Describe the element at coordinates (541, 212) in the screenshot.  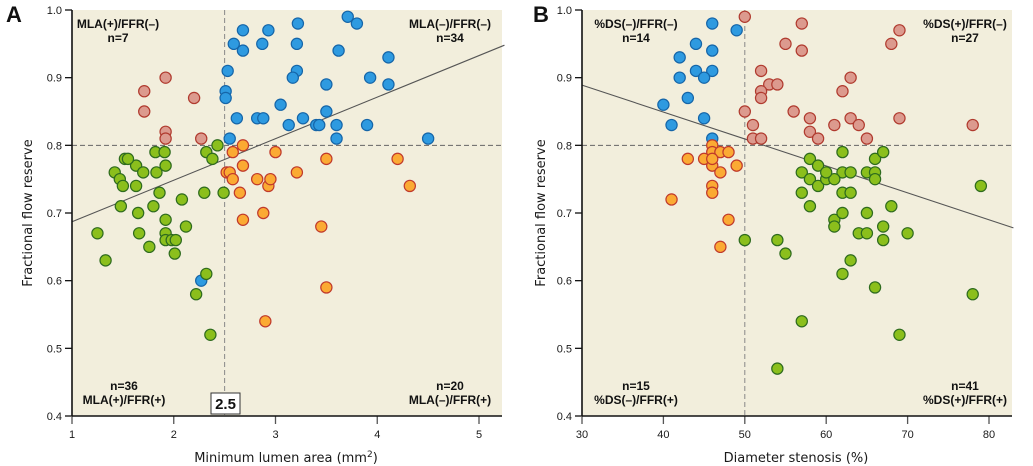
I see `y-axis-label-b: Fractional flow reserve` at that location.